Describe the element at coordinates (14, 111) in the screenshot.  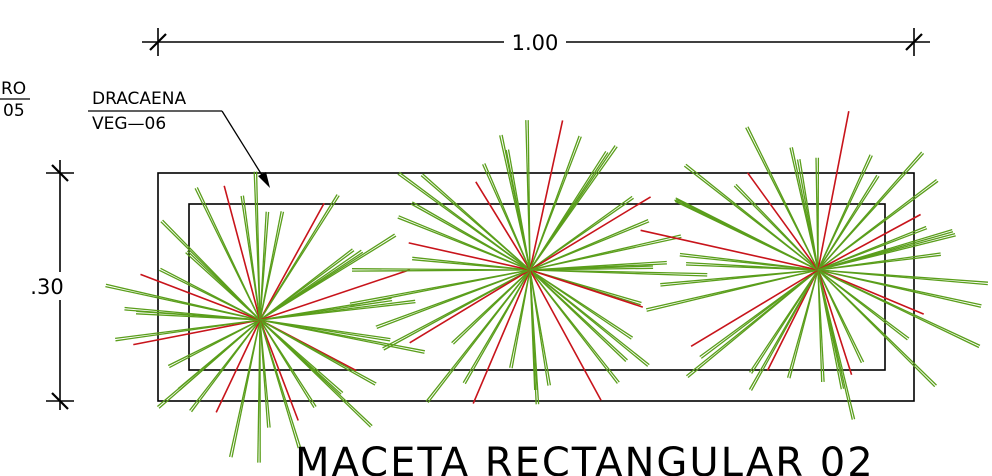
I see `partial-callout-line2: 05` at that location.